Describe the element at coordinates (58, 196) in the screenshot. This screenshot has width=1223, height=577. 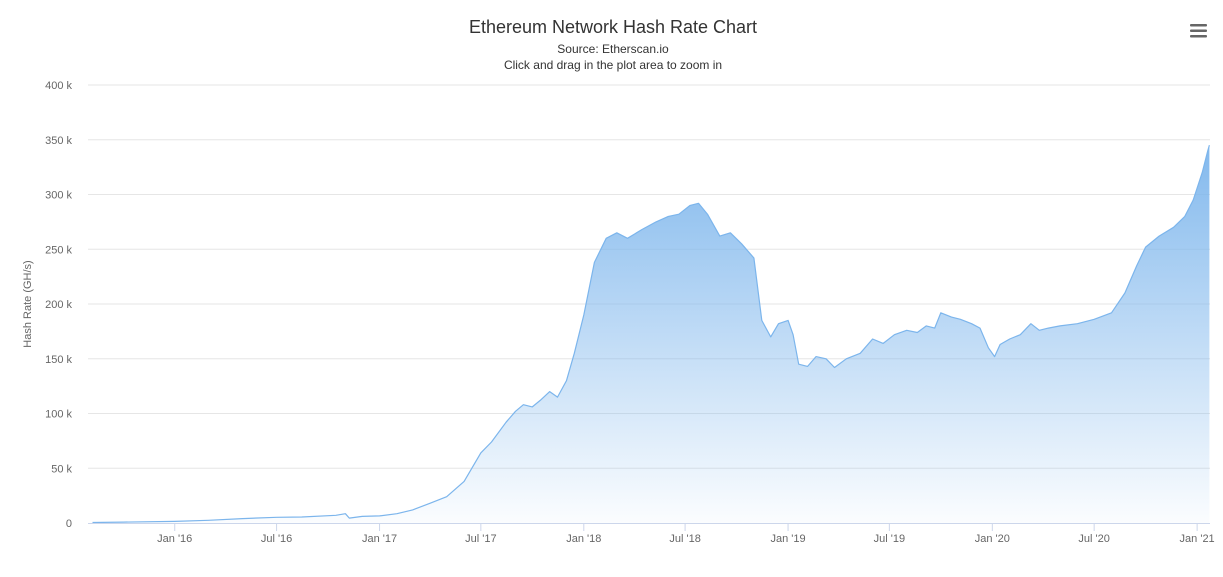
I see `y-tick-label: 300 k` at that location.